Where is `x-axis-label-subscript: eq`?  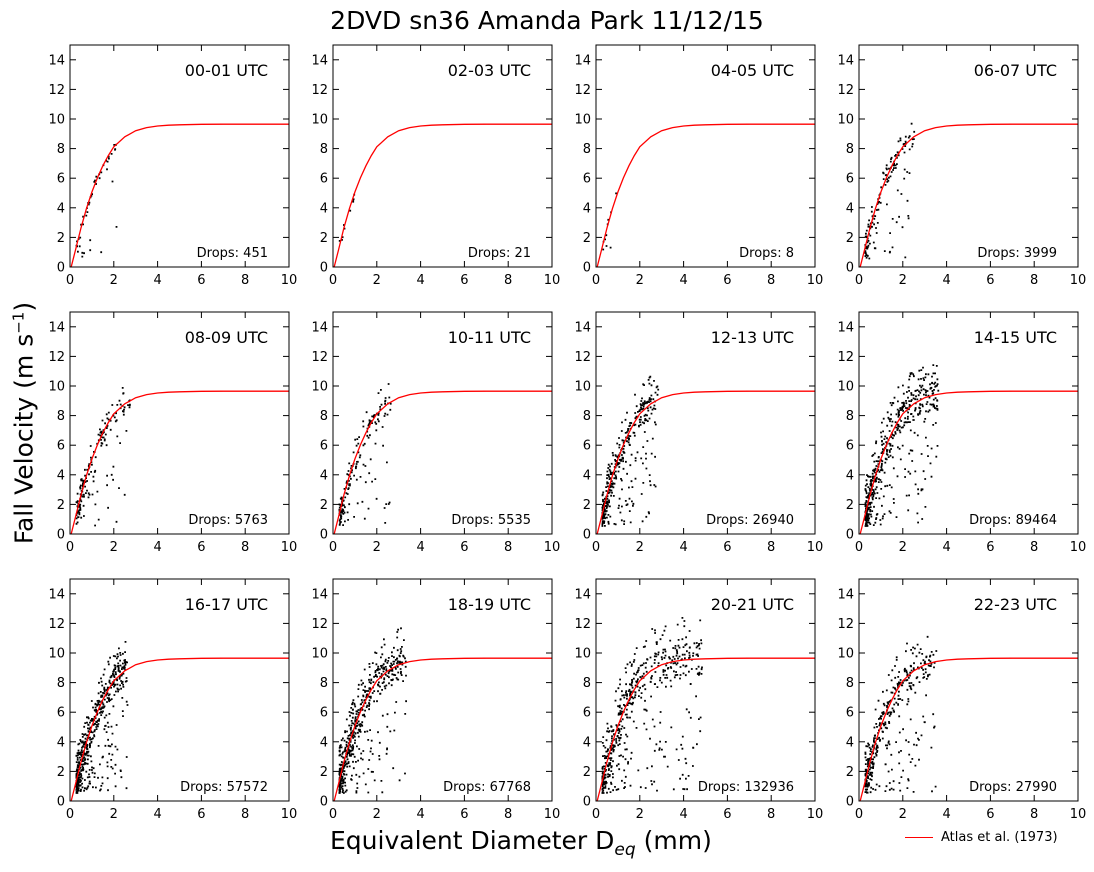
x-axis-label-subscript: eq is located at coordinates (625, 850).